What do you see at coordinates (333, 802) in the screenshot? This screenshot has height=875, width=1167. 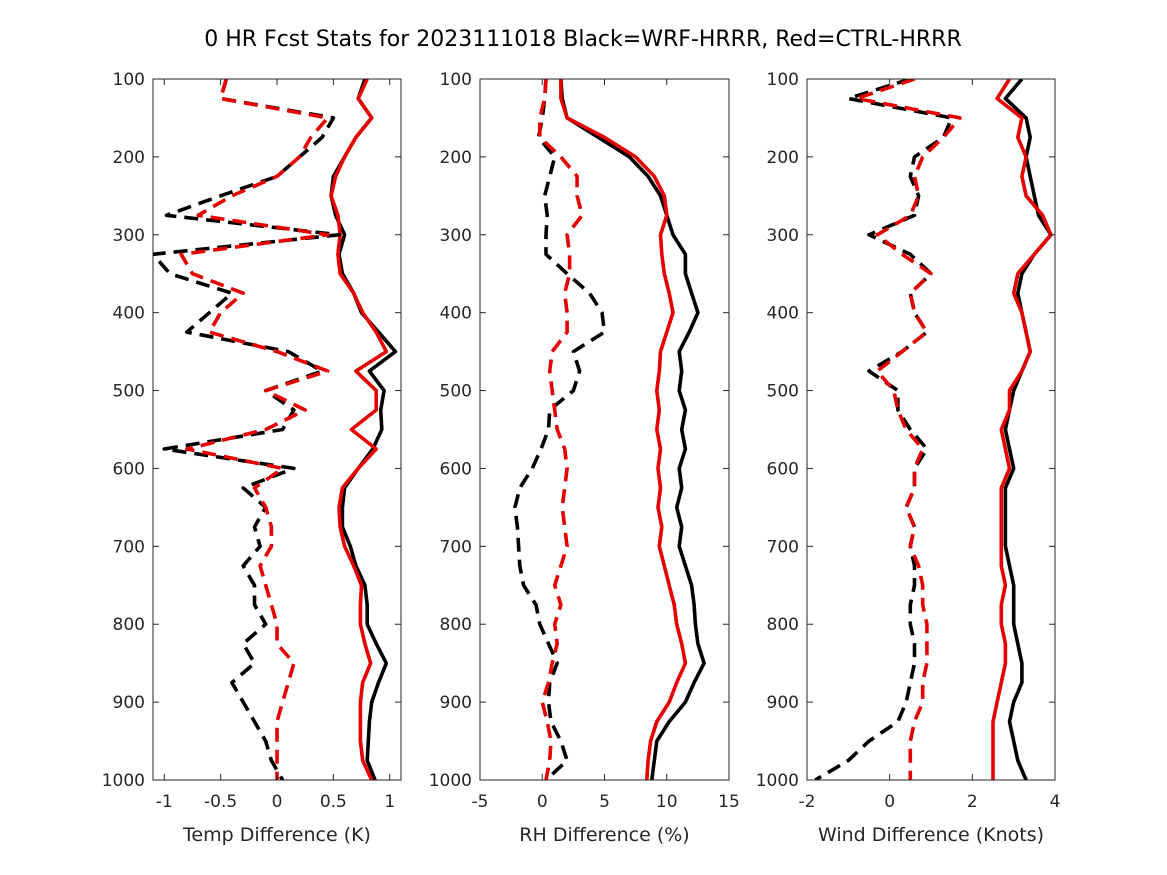 I see `x-tick-label: 0.5` at bounding box center [333, 802].